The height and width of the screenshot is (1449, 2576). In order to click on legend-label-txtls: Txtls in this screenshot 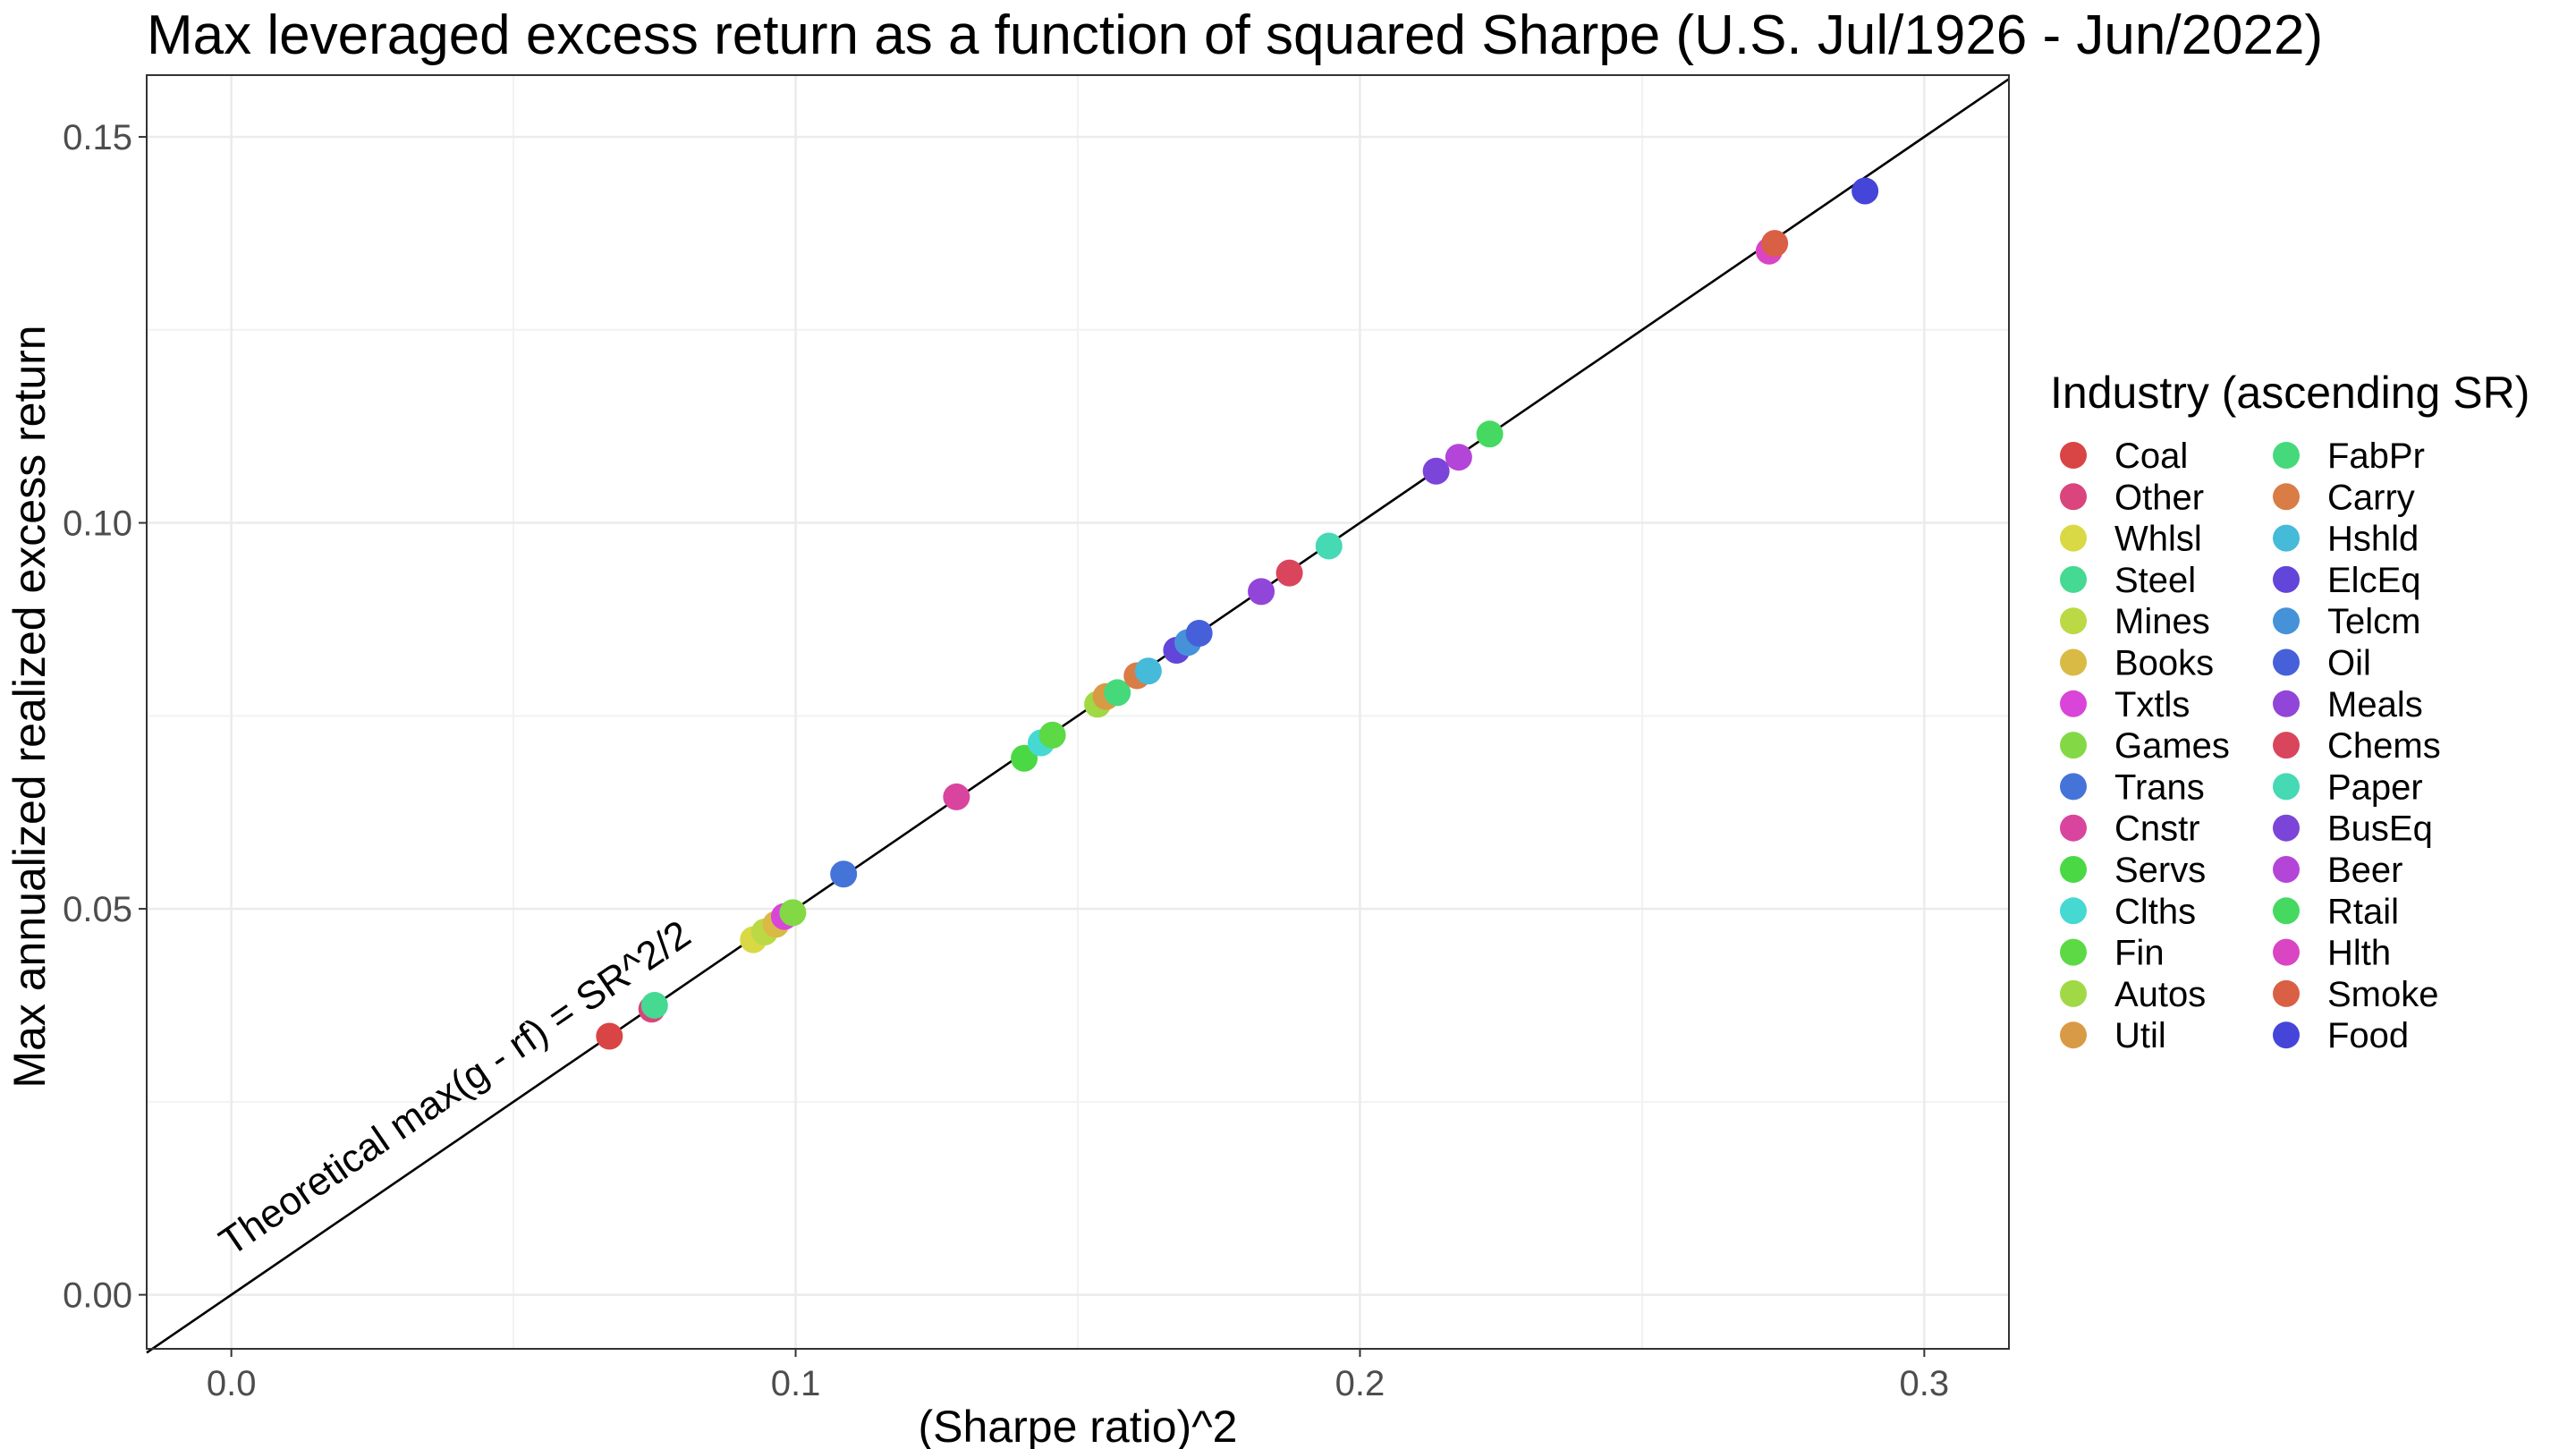, I will do `click(2152, 704)`.